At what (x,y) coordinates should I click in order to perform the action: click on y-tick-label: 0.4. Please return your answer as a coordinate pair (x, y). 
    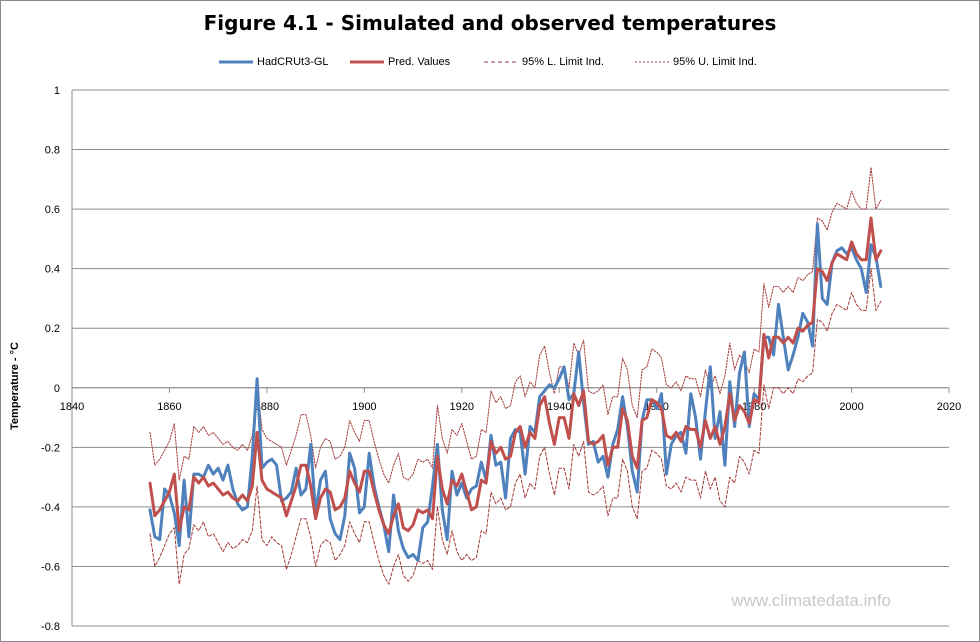
    Looking at the image, I should click on (52, 270).